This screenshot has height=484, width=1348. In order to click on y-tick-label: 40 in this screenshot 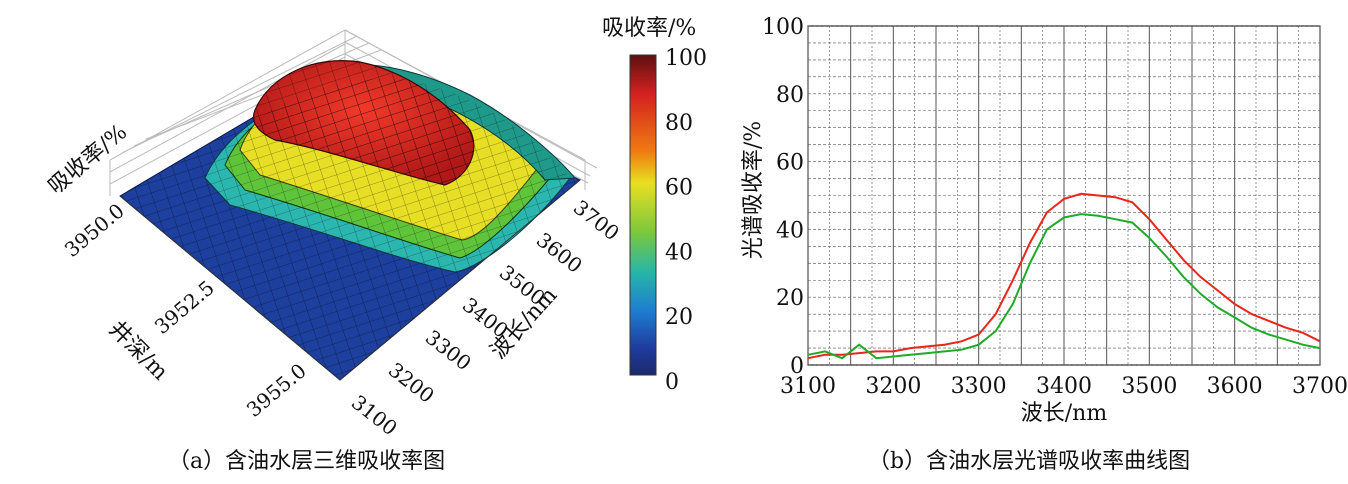, I will do `click(790, 230)`.